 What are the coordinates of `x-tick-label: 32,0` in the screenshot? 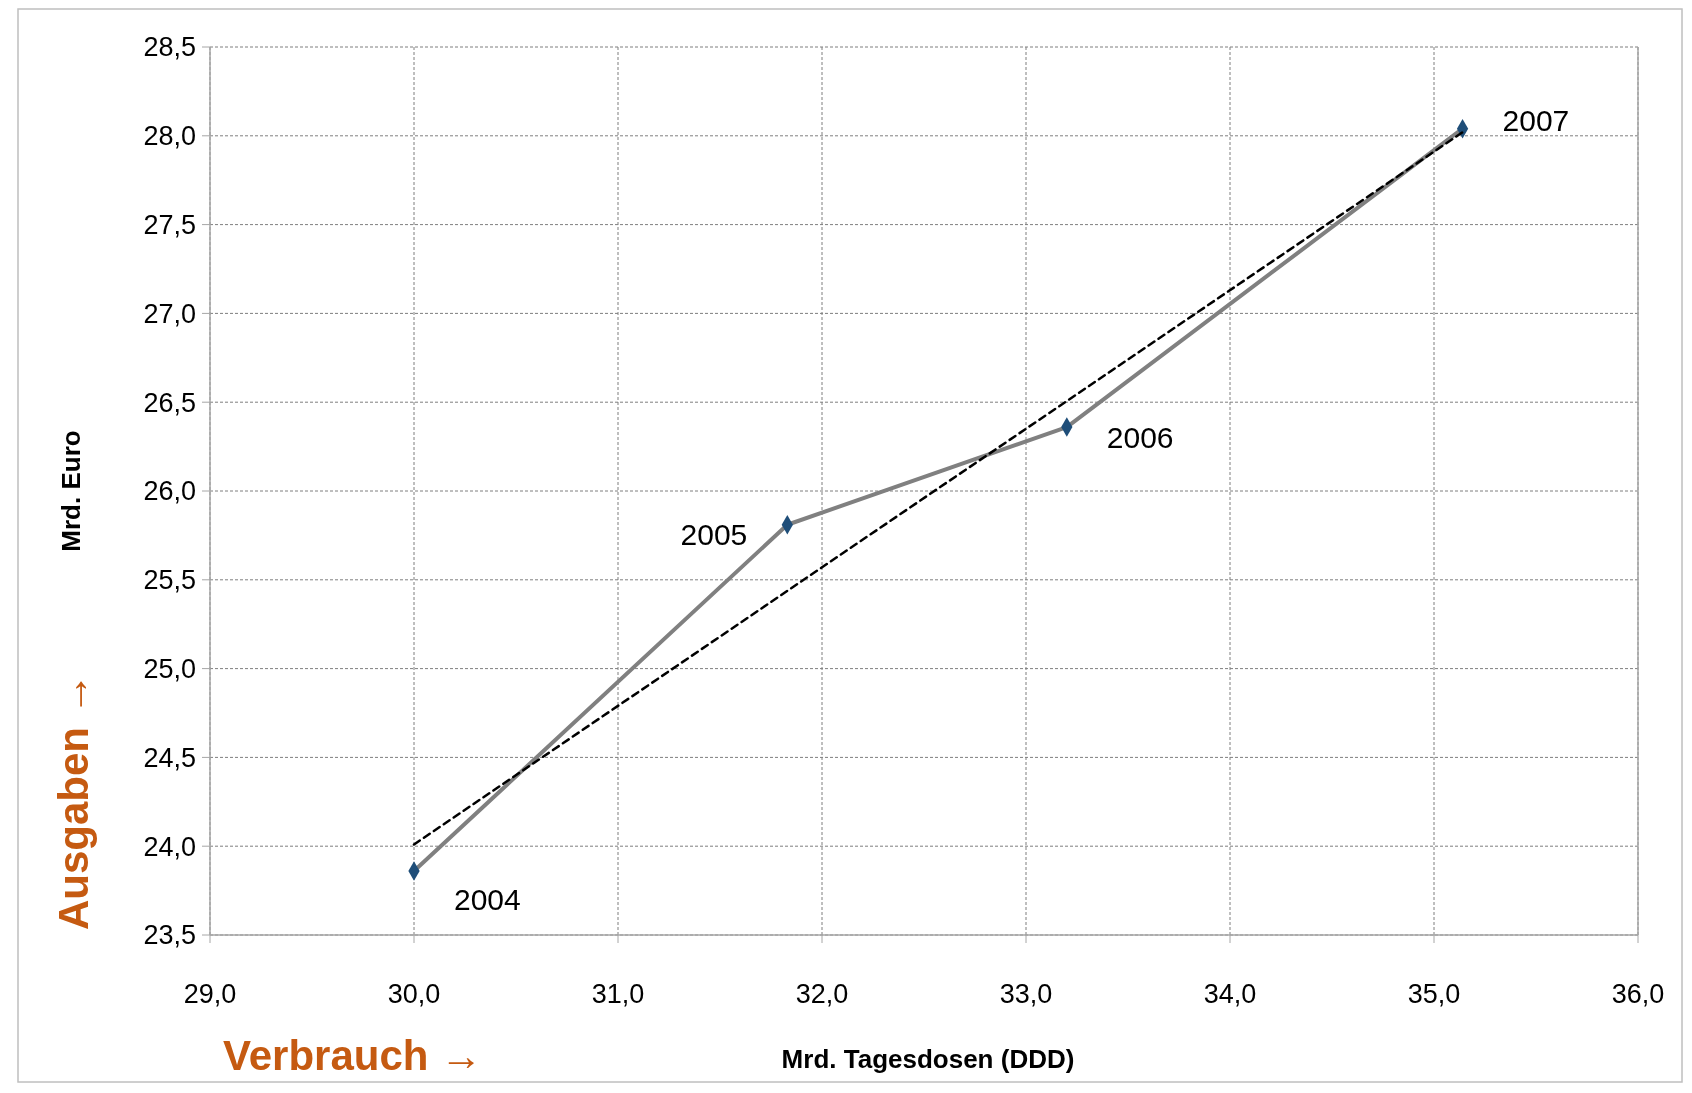 It's located at (822, 994).